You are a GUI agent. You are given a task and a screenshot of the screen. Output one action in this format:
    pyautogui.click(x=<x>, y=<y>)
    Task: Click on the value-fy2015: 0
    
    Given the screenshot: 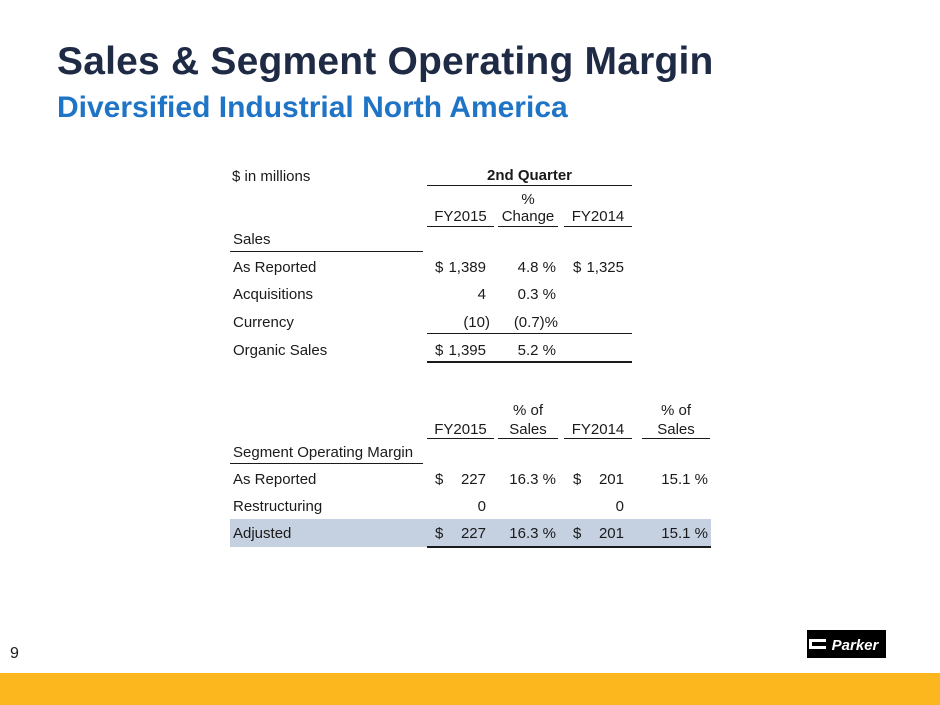 What is the action you would take?
    pyautogui.click(x=481, y=506)
    